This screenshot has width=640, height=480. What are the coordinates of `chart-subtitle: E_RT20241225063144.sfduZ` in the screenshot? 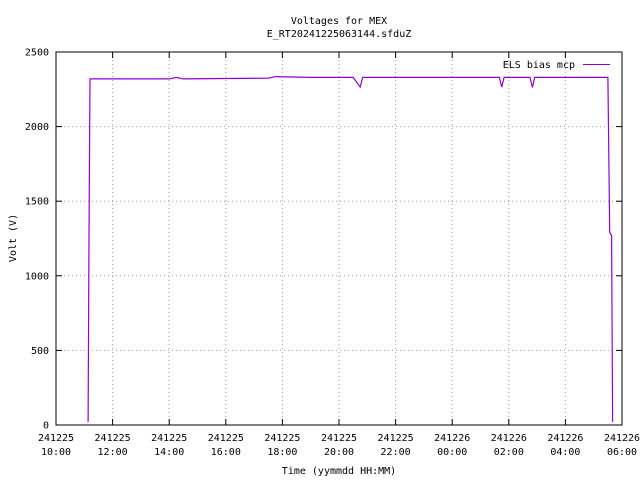 It's located at (339, 34).